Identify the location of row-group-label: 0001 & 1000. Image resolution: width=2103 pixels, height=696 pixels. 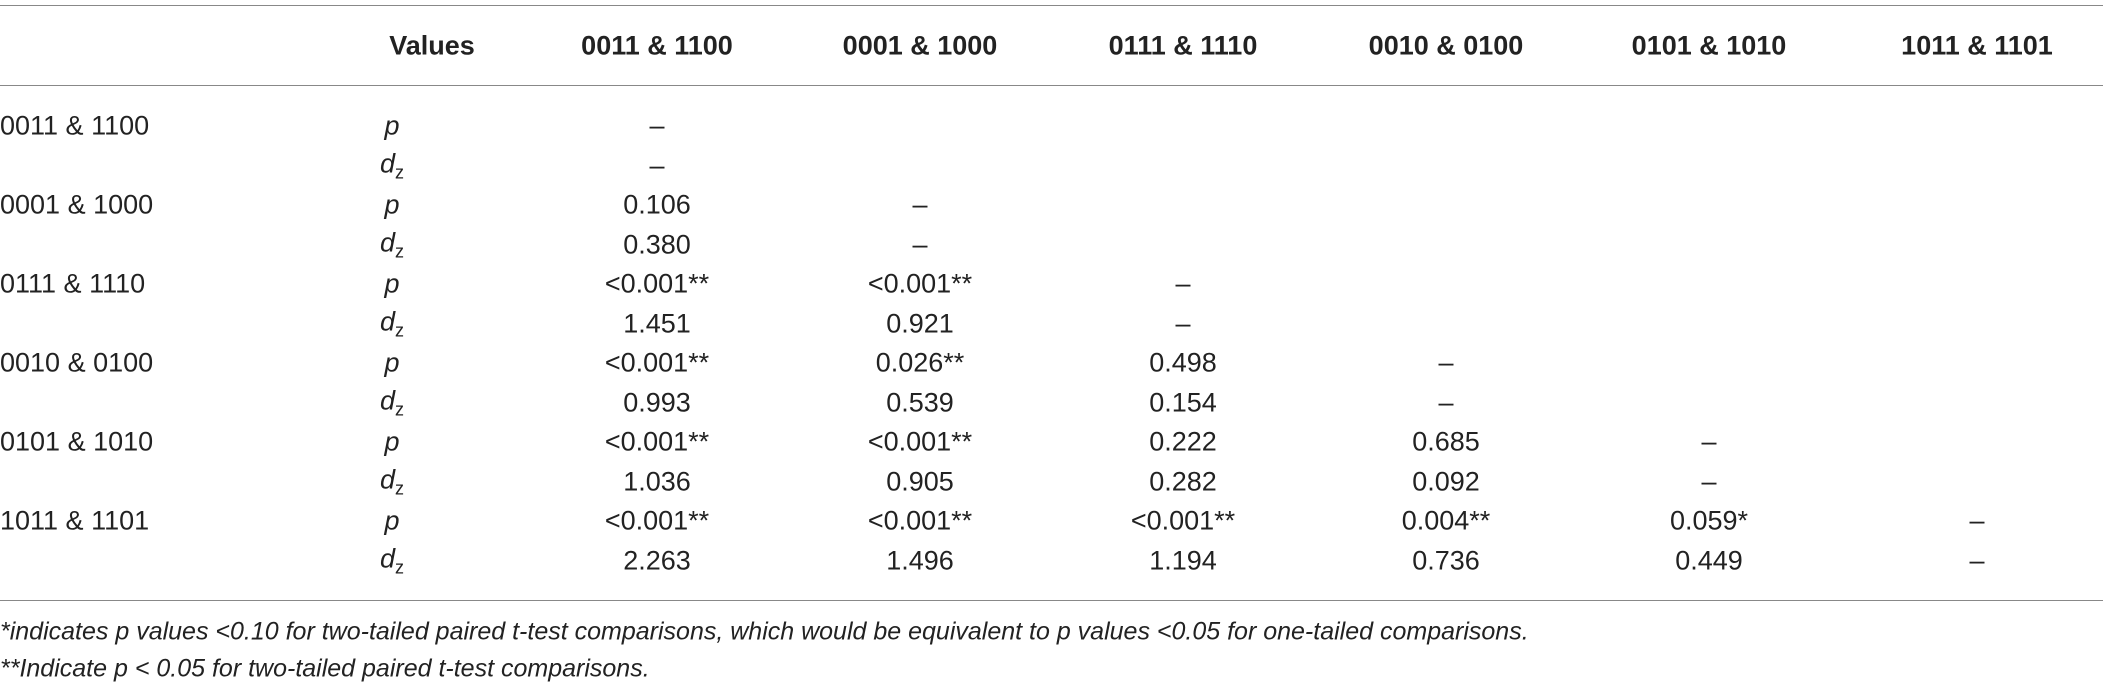
(77, 204).